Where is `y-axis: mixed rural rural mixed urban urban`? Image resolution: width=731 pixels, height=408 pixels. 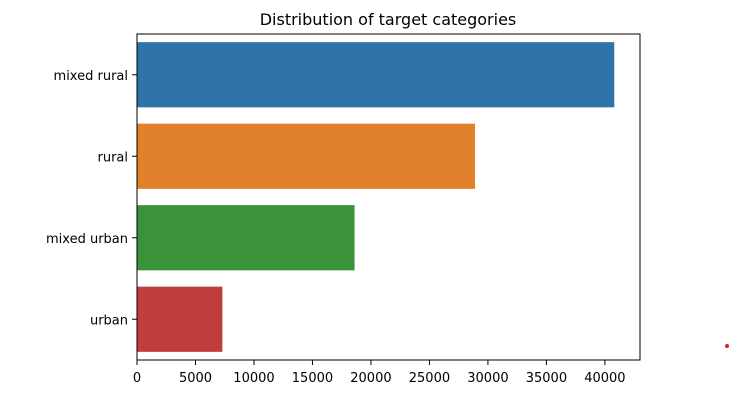 y-axis: mixed rural rural mixed urban urban is located at coordinates (91, 198).